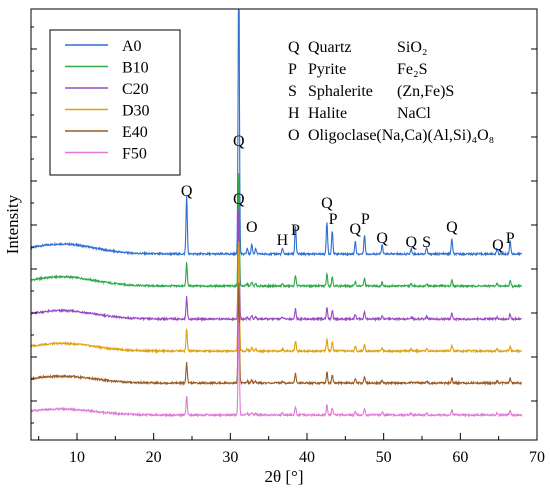  What do you see at coordinates (340, 91) in the screenshot?
I see `annotation-mineral: Sphalerite` at bounding box center [340, 91].